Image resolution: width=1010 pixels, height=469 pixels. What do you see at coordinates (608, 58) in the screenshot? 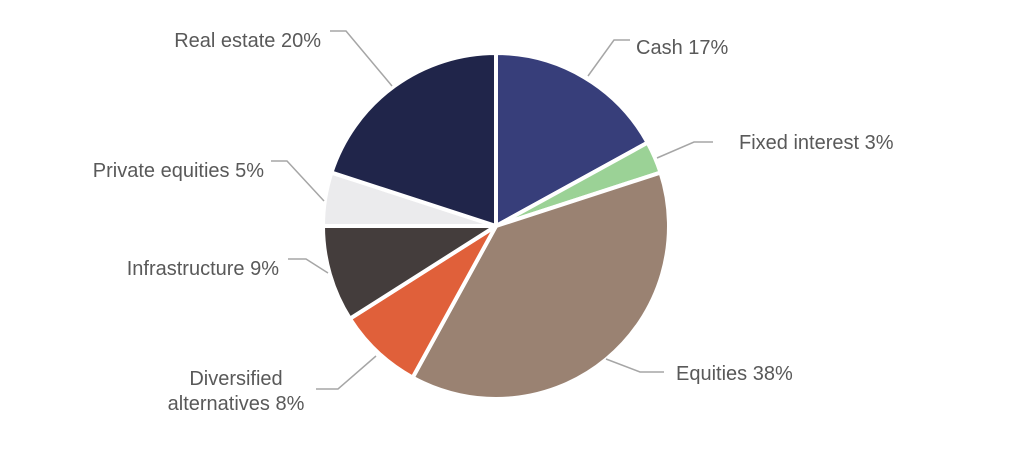
I see `leader-line-cash` at bounding box center [608, 58].